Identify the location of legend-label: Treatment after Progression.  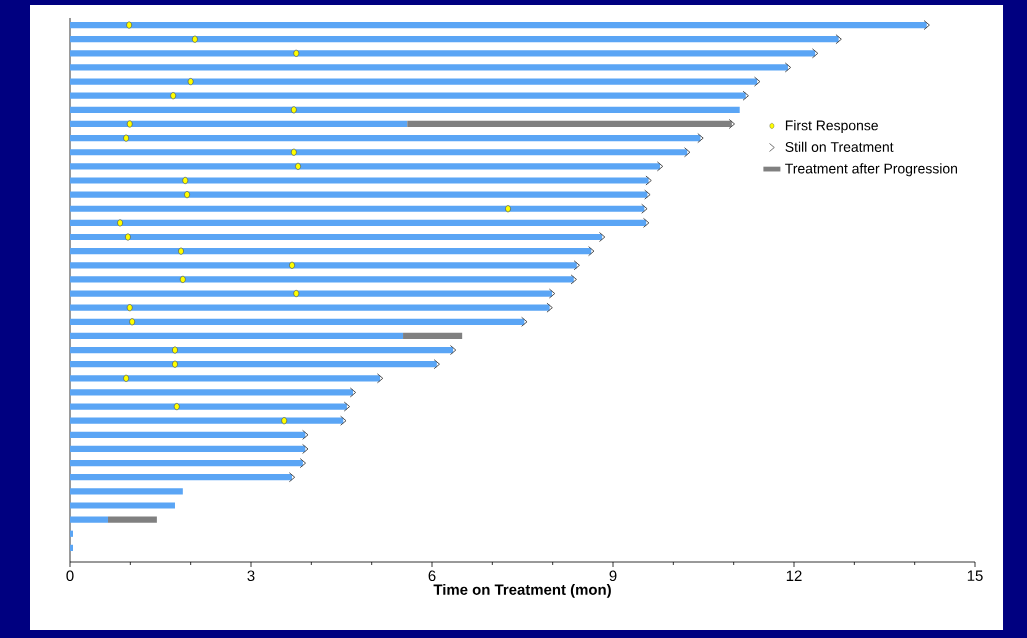
(871, 170).